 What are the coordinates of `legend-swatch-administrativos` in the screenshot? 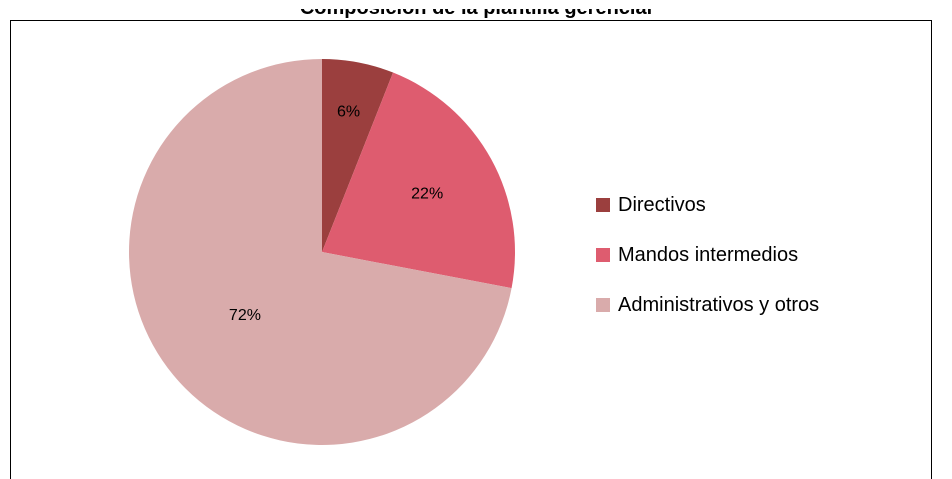 It's located at (603, 305).